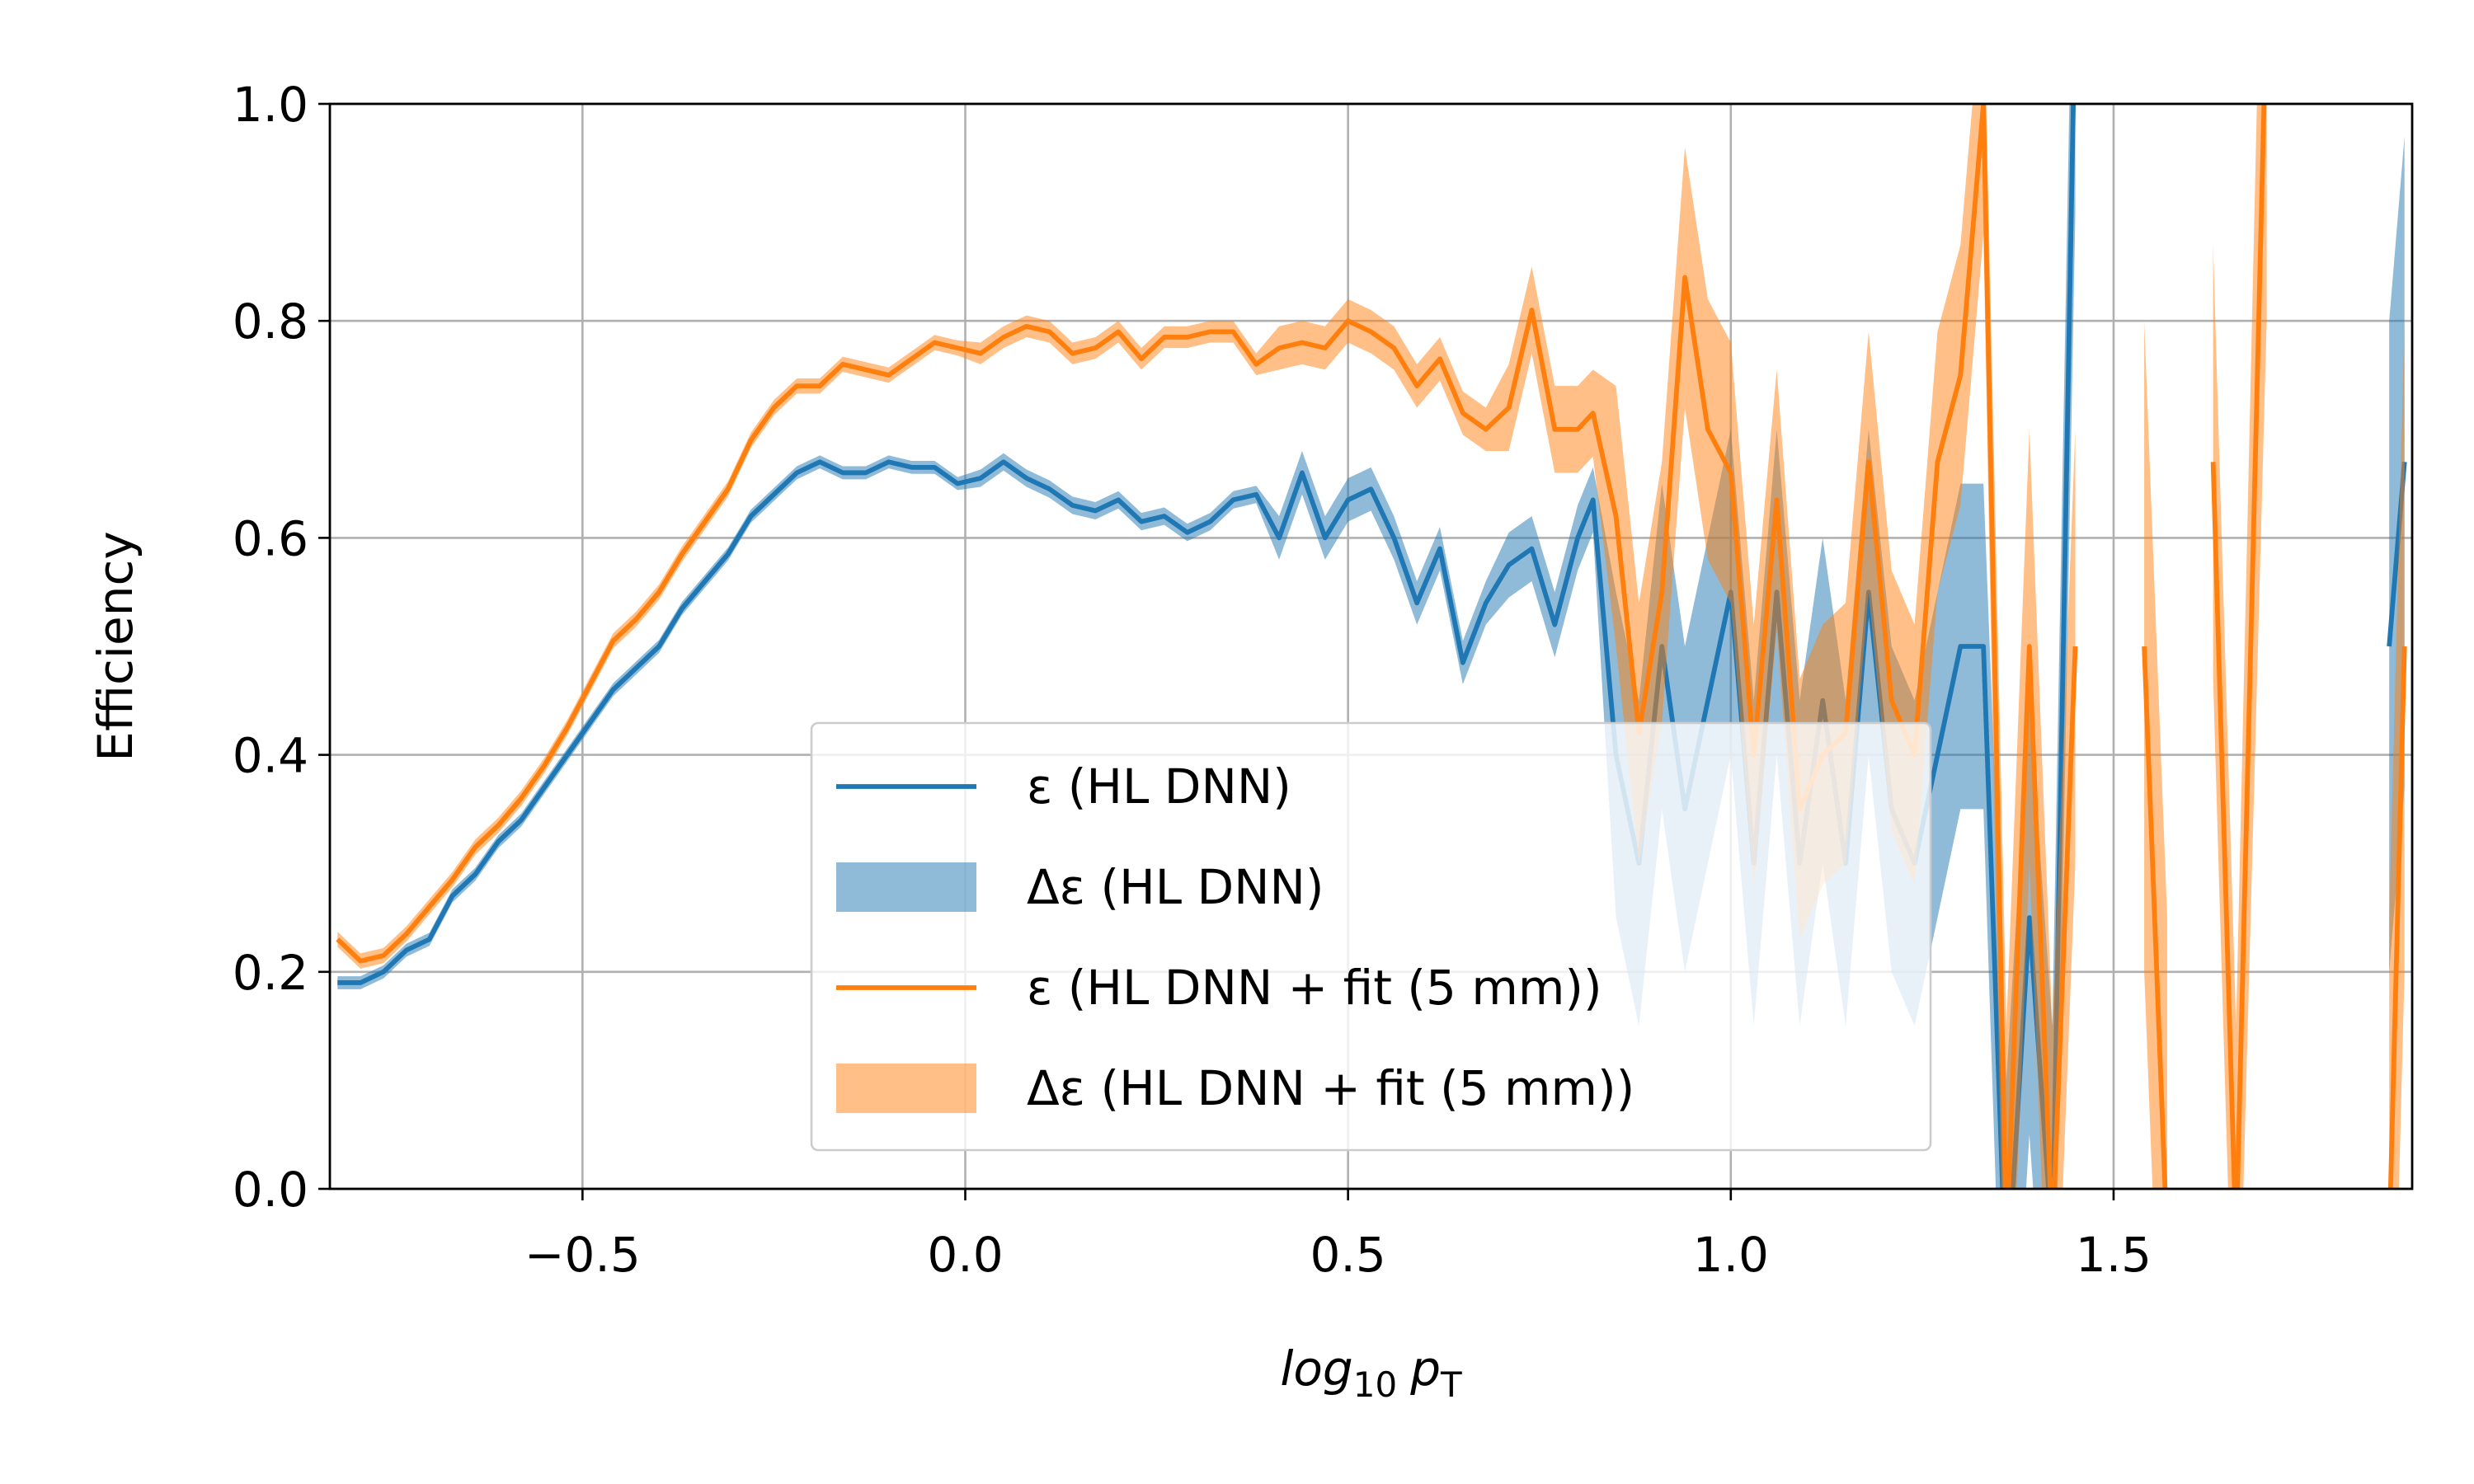 The height and width of the screenshot is (1484, 2474). Describe the element at coordinates (1159, 786) in the screenshot. I see `legend-label: ε (HL DNN)` at that location.